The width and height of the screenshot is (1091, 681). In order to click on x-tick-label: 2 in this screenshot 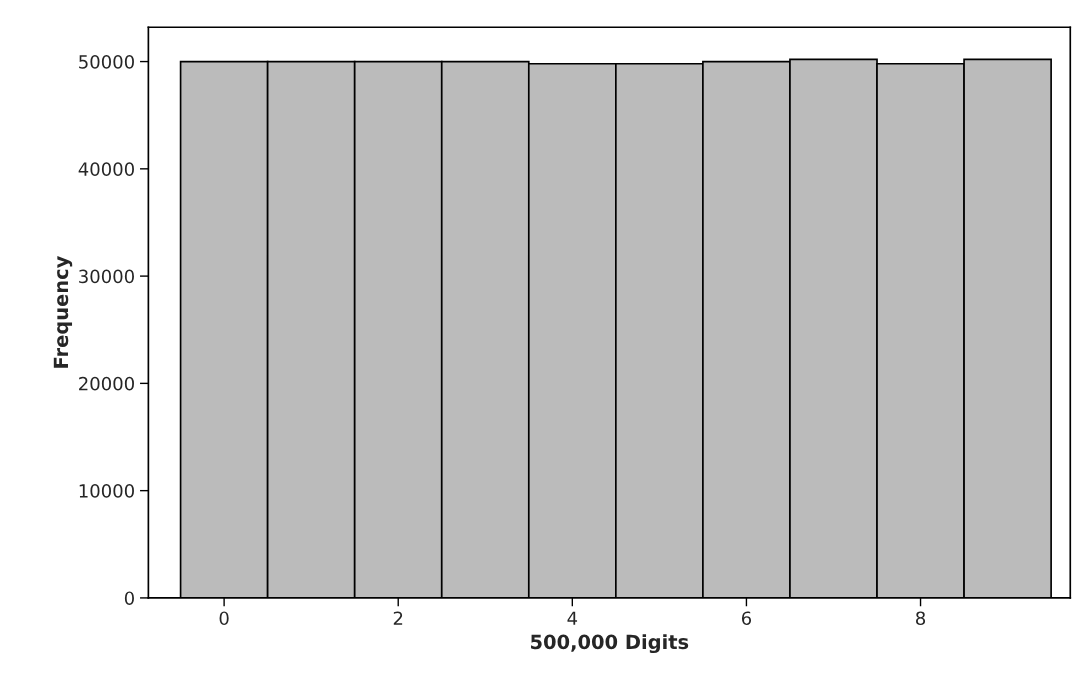, I will do `click(398, 618)`.